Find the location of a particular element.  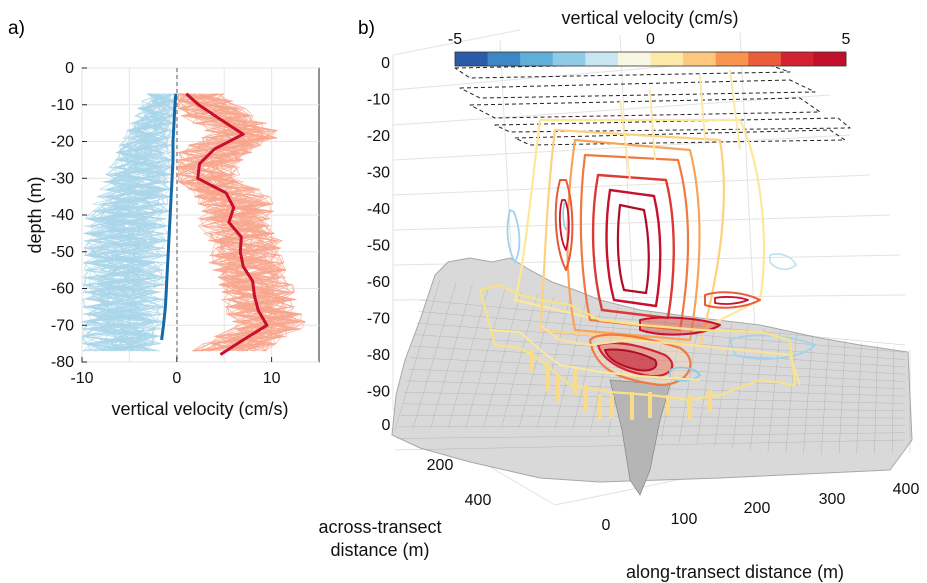

along-tick-label: 200 is located at coordinates (757, 508).